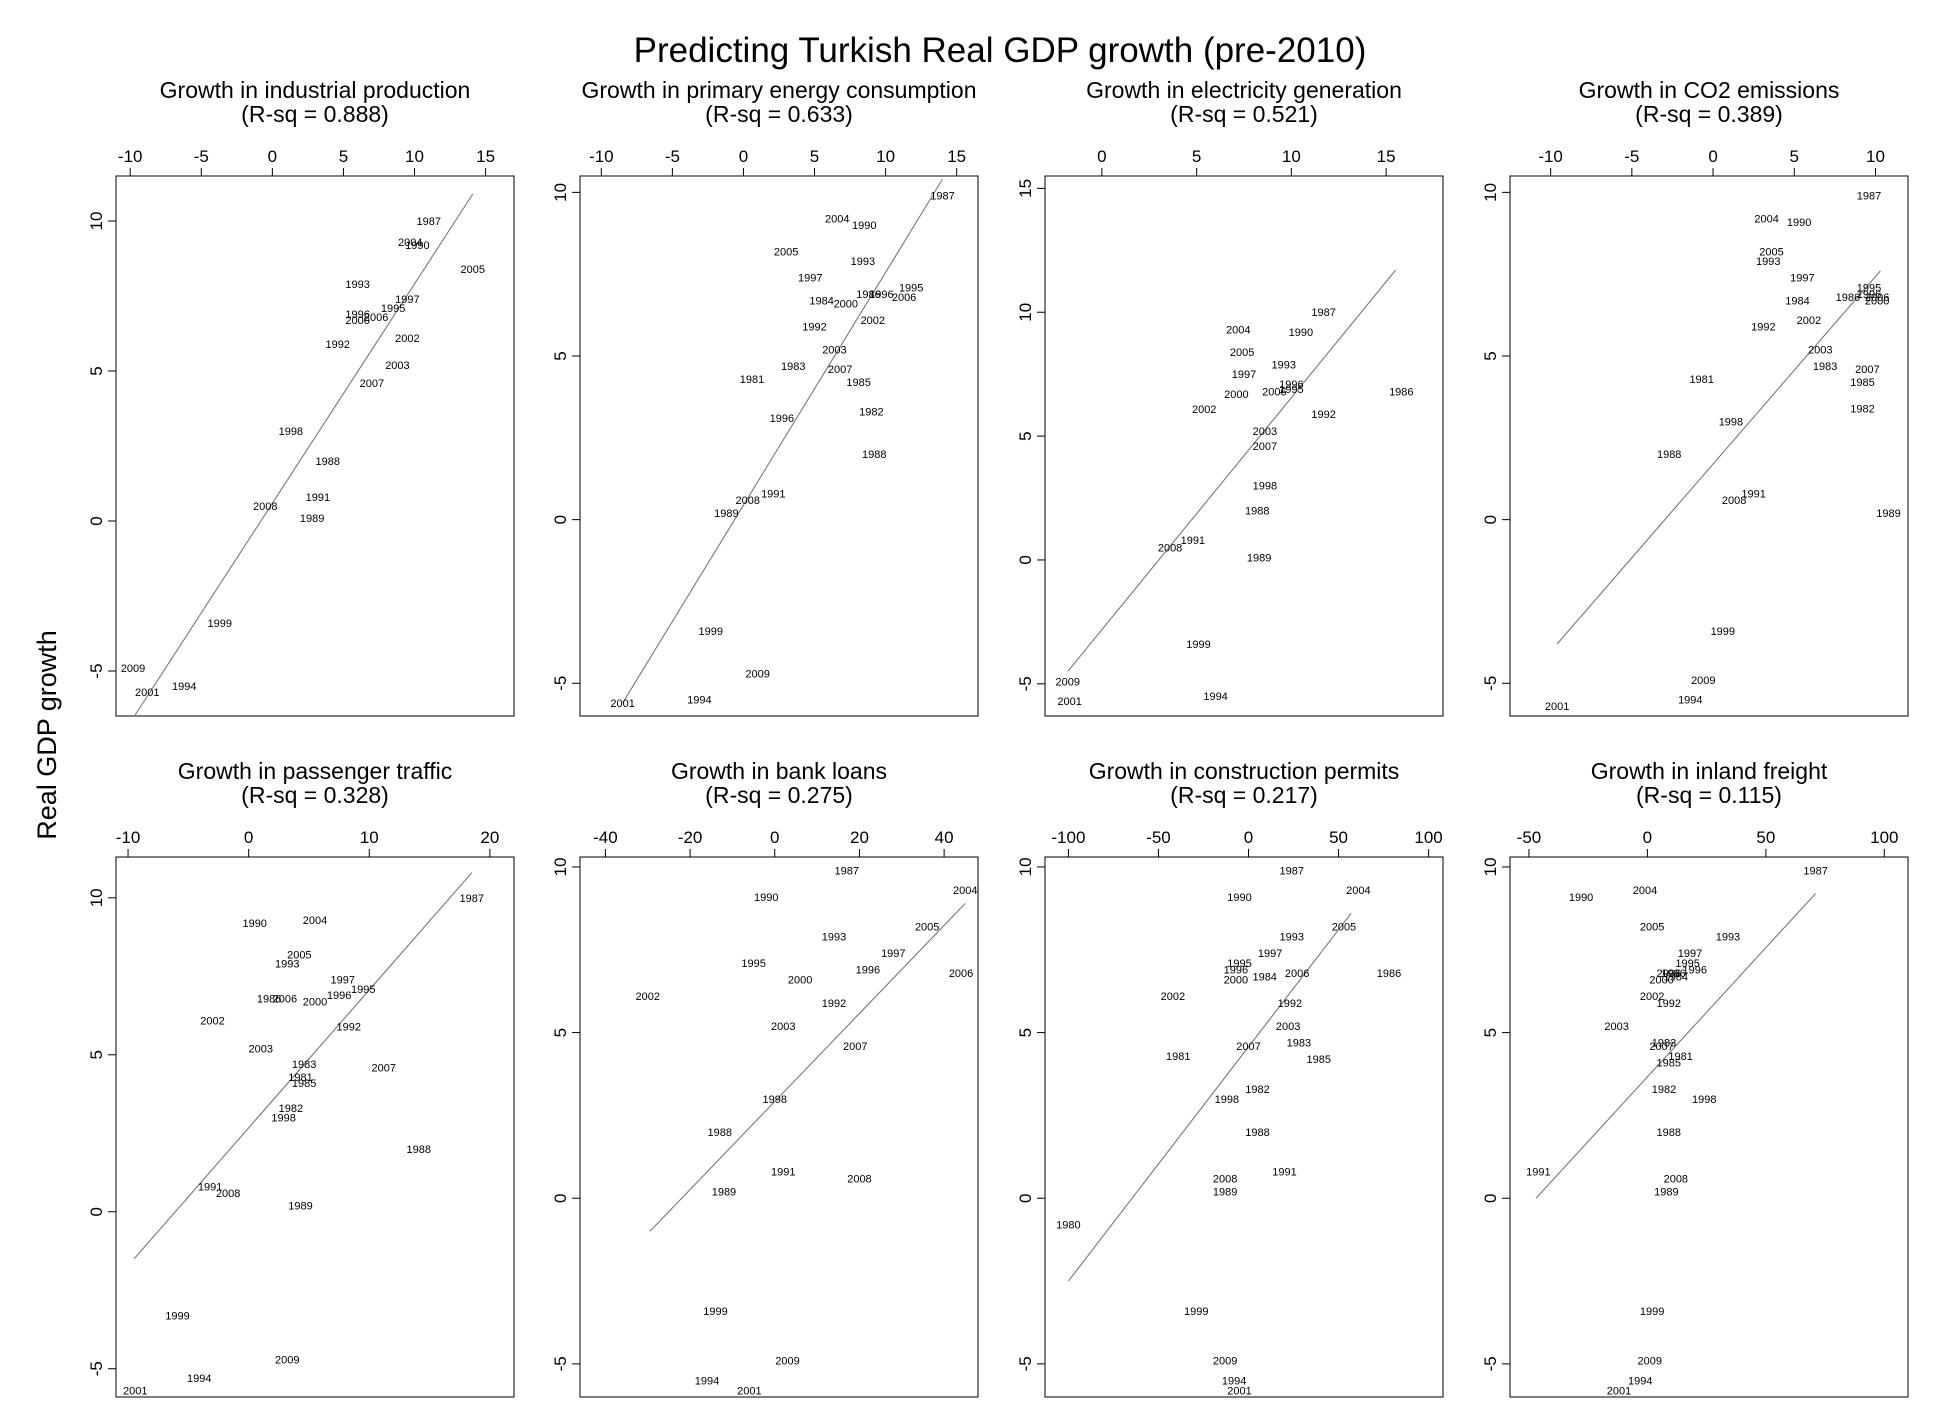 This screenshot has width=1944, height=1414. Describe the element at coordinates (1025, 188) in the screenshot. I see `y-tick-label: 15` at that location.